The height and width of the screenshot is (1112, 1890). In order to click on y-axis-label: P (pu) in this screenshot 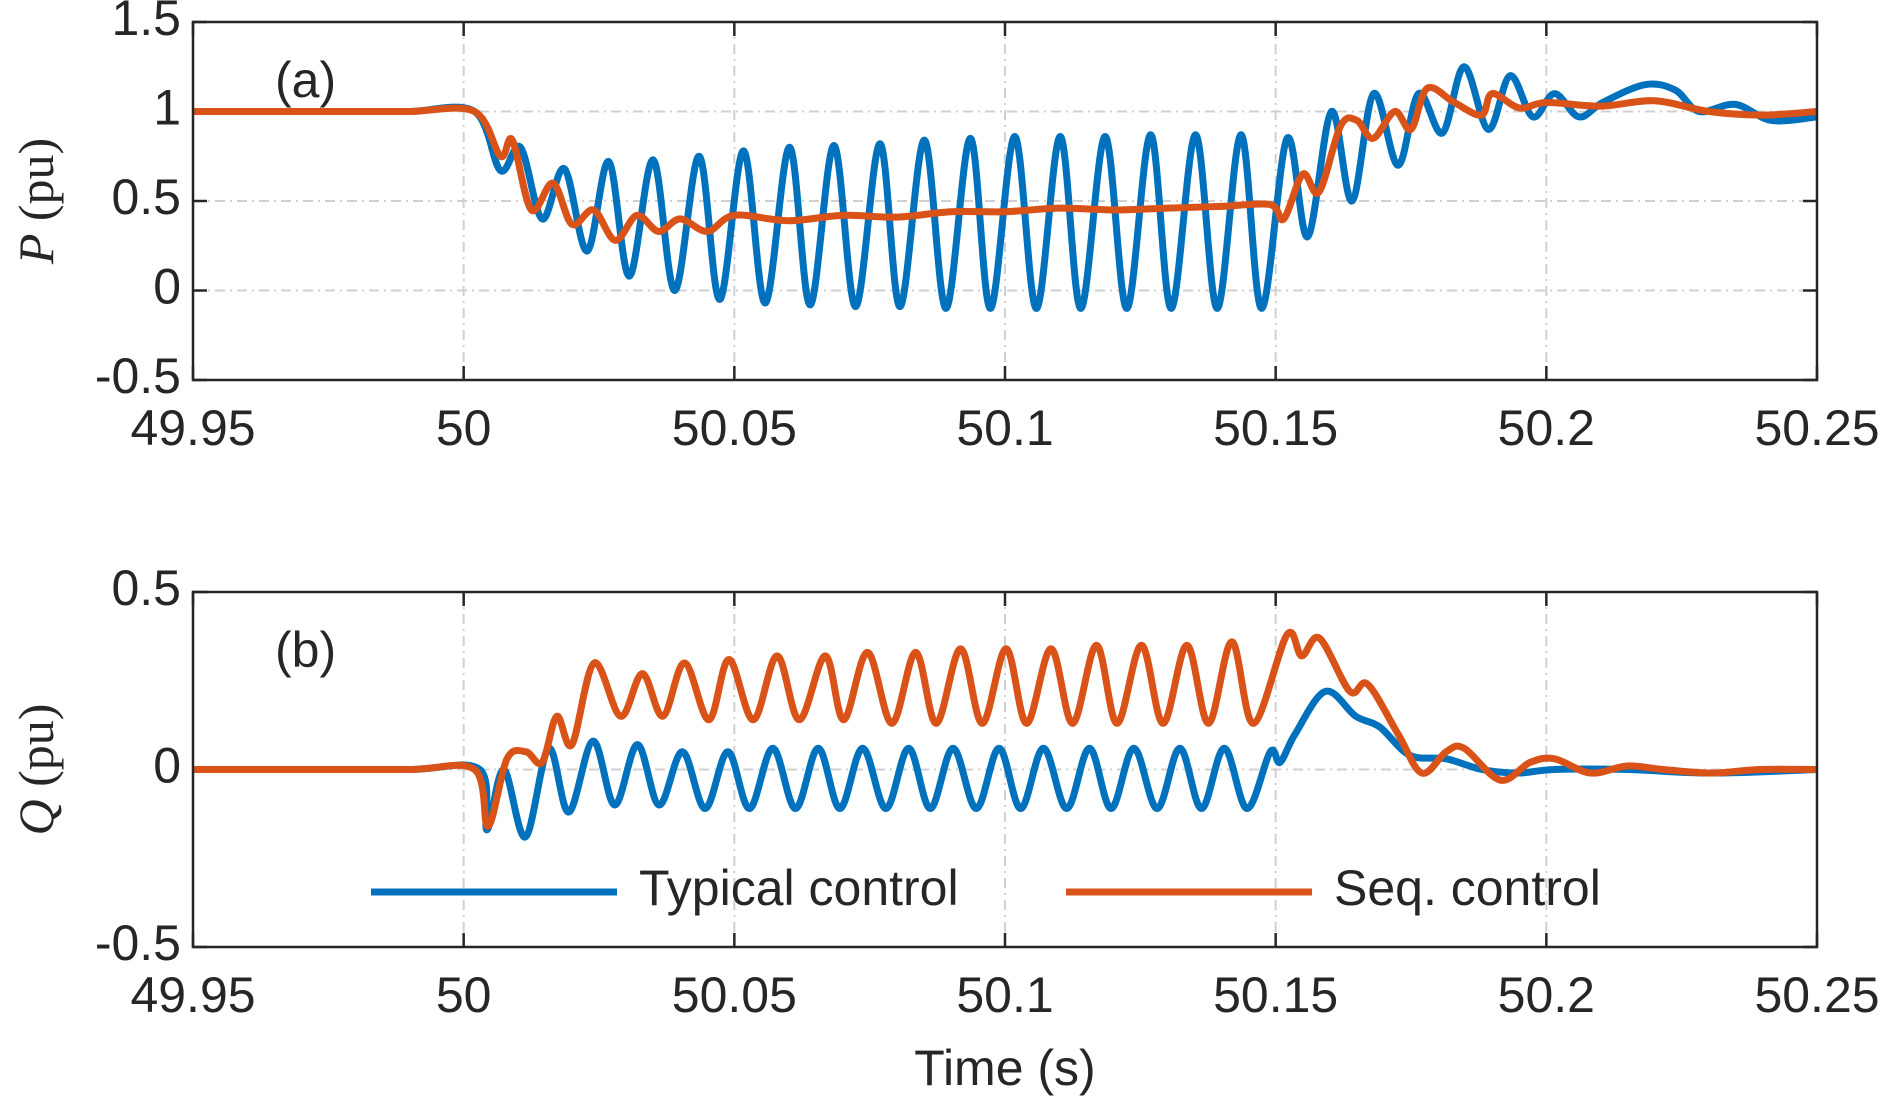, I will do `click(36, 201)`.